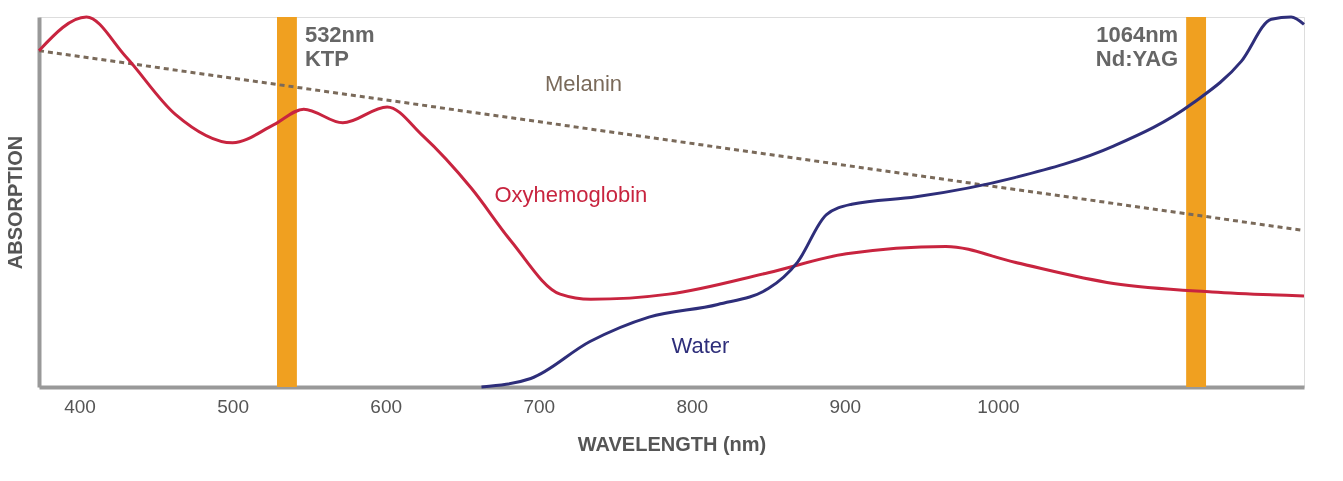 The width and height of the screenshot is (1343, 481). I want to click on x-tick-label: 900, so click(845, 406).